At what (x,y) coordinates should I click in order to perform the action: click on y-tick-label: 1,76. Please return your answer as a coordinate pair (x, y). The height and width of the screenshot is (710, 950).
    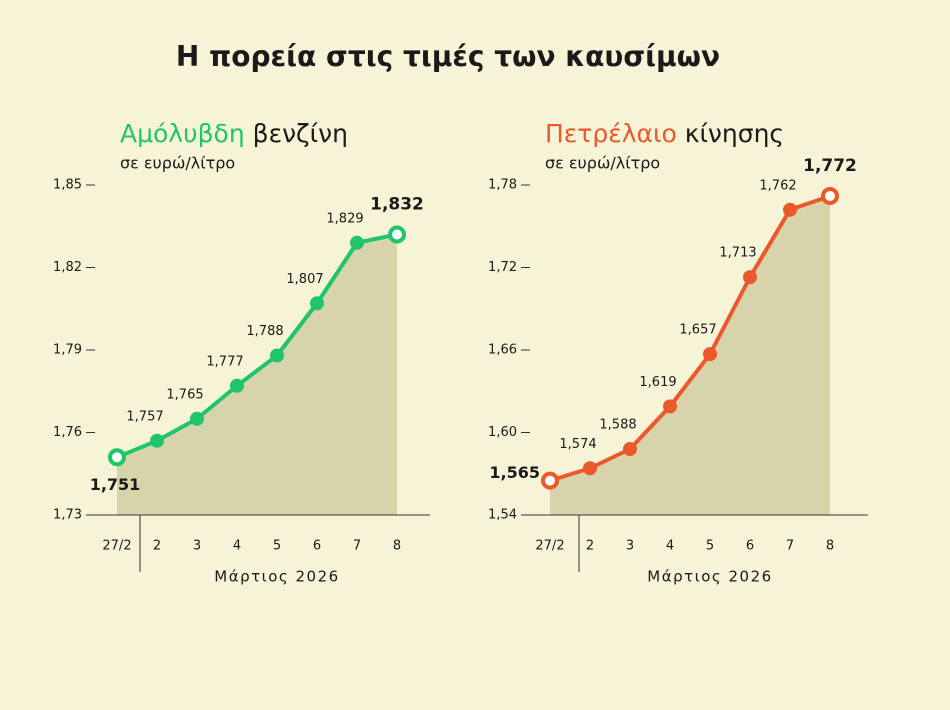
    Looking at the image, I should click on (67, 432).